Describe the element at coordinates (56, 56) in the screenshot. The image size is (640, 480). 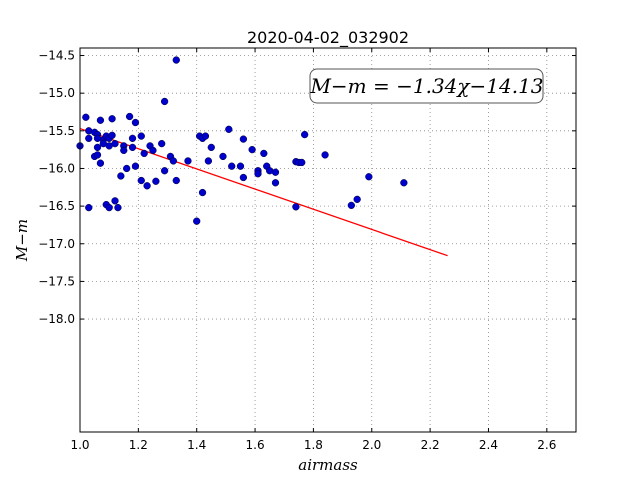
I see `y-tick-label: −14.5` at that location.